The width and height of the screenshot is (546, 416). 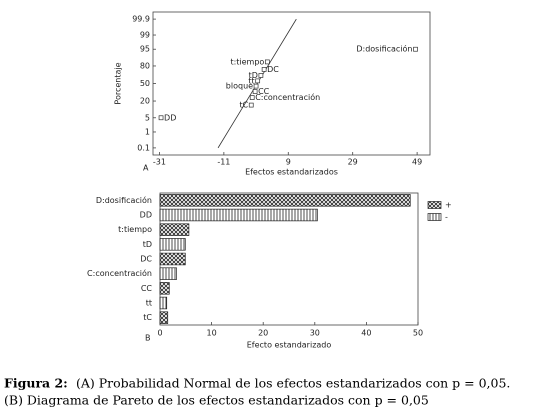 What do you see at coordinates (446, 217) in the screenshot?
I see `legend-label: -` at bounding box center [446, 217].